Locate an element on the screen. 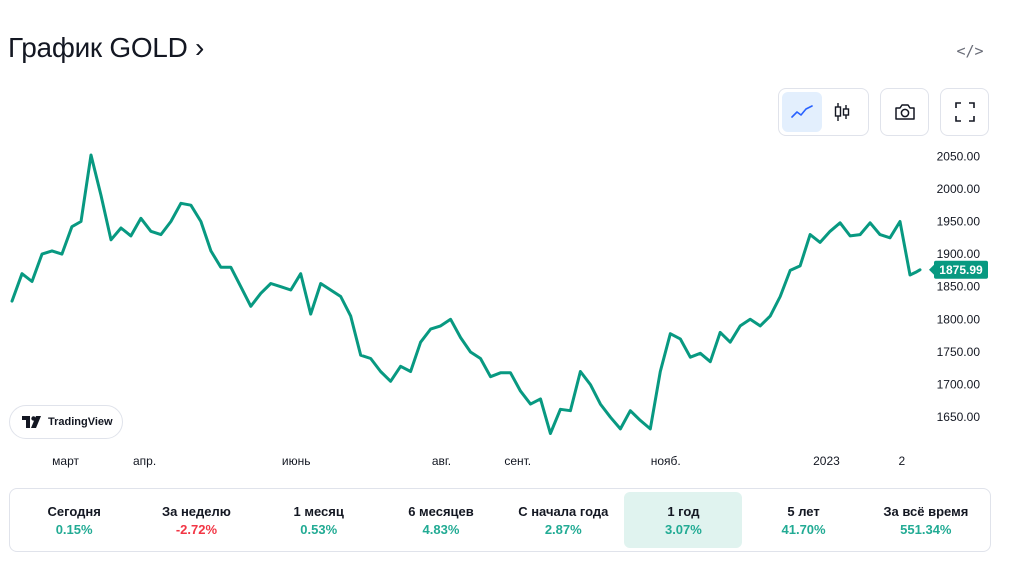 The width and height of the screenshot is (1020, 586). chart-type-switcher is located at coordinates (823, 112).